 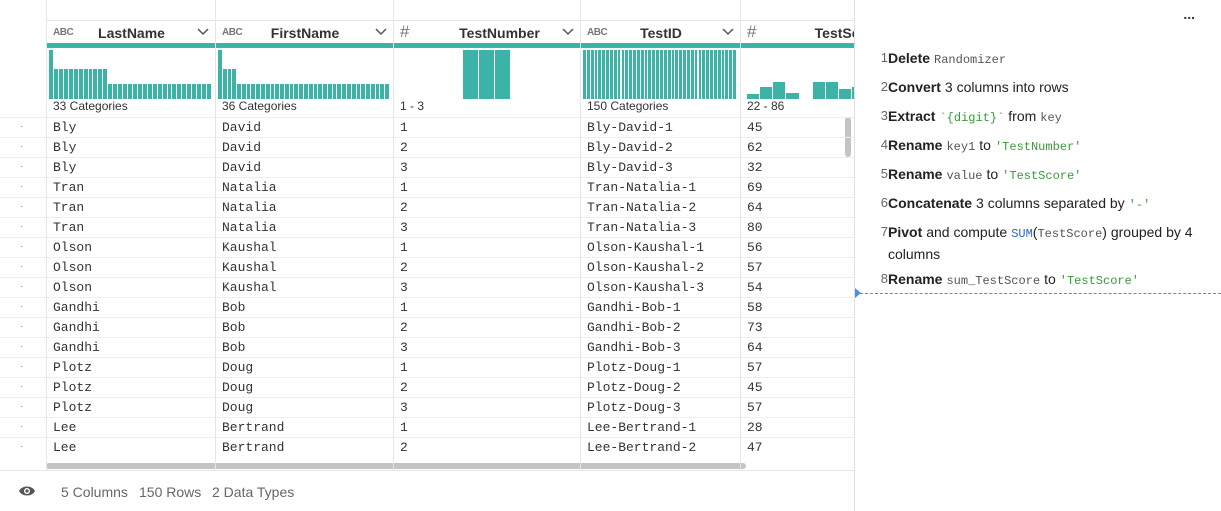 I want to click on horizontal-scrollbar, so click(x=396, y=466).